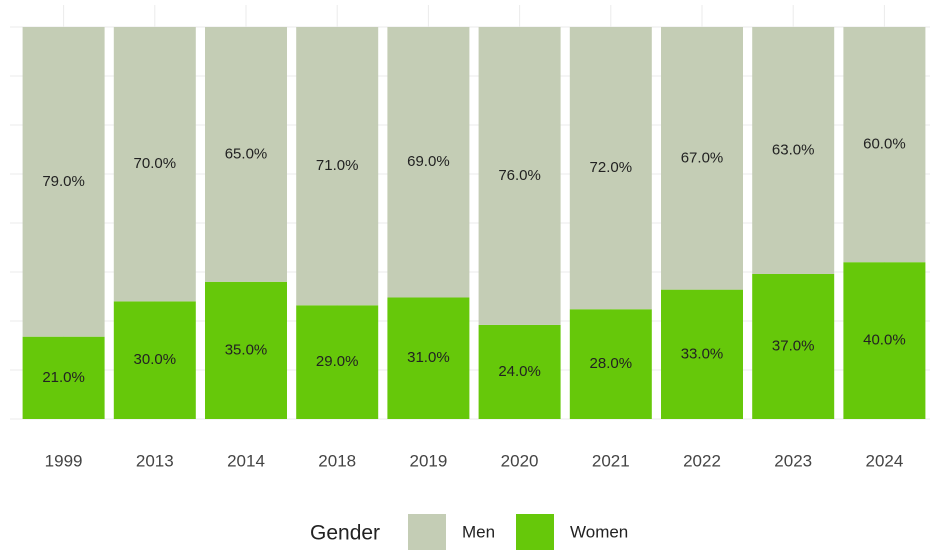  I want to click on data-label: 76.0%, so click(519, 175).